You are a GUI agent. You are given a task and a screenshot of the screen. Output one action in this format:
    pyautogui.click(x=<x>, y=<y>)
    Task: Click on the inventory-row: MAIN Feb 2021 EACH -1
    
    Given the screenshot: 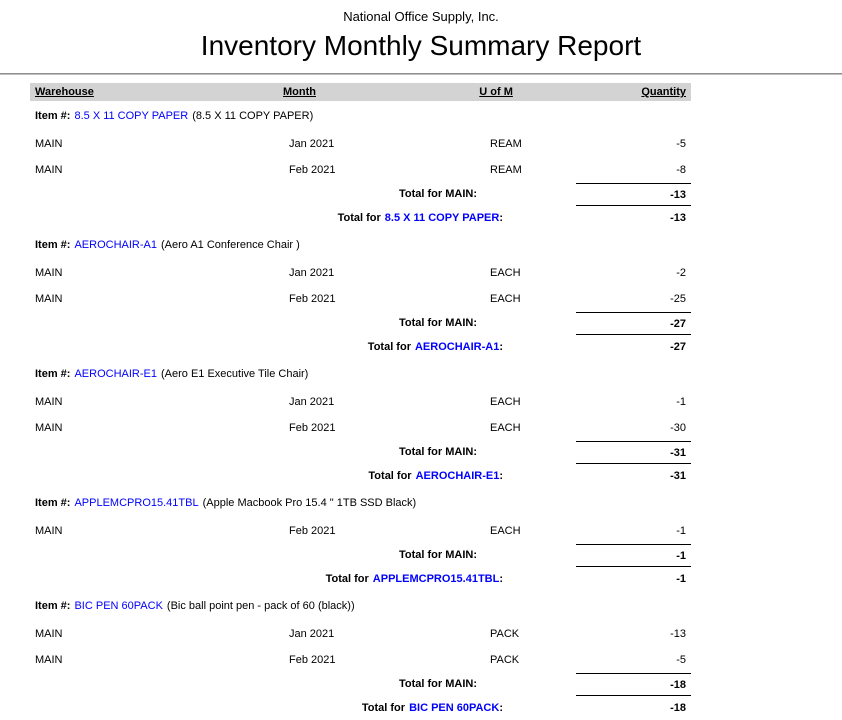 What is the action you would take?
    pyautogui.click(x=360, y=531)
    